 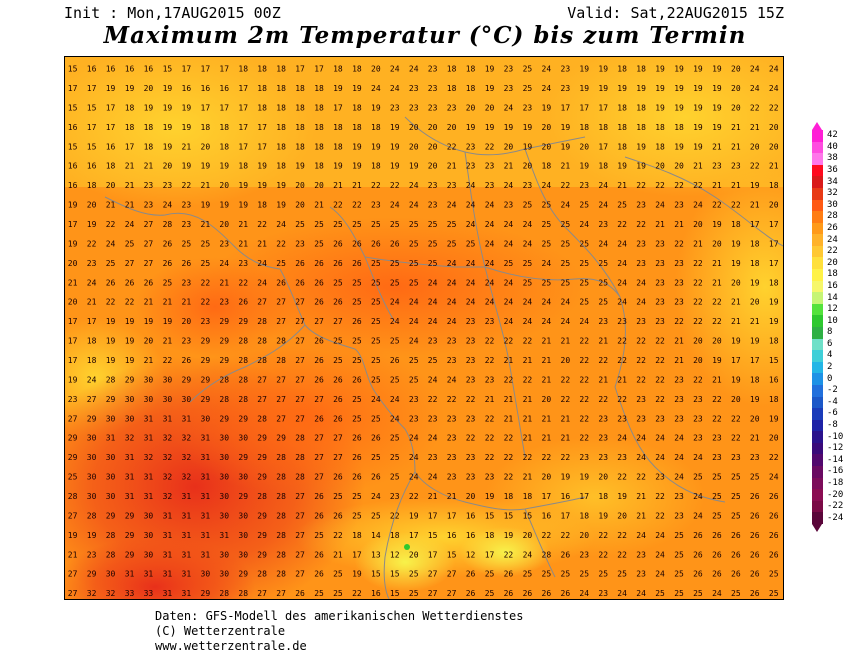 I want to click on footer-website-link: www.wetterzentrale.de, so click(x=231, y=646).